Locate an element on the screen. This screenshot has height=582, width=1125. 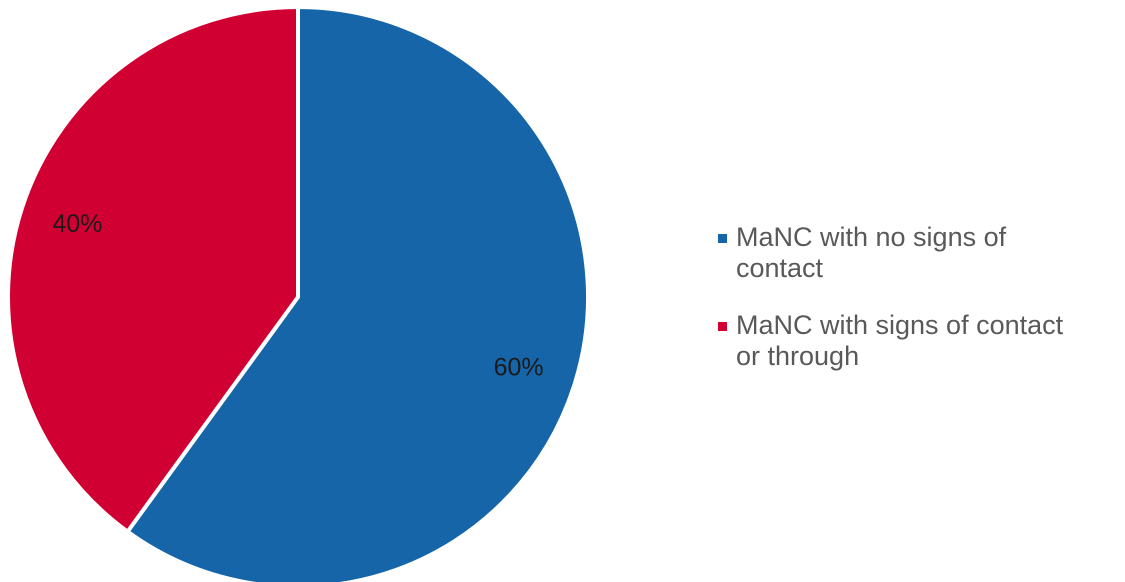
legend-label-line-1-1: or through is located at coordinates (797, 356).